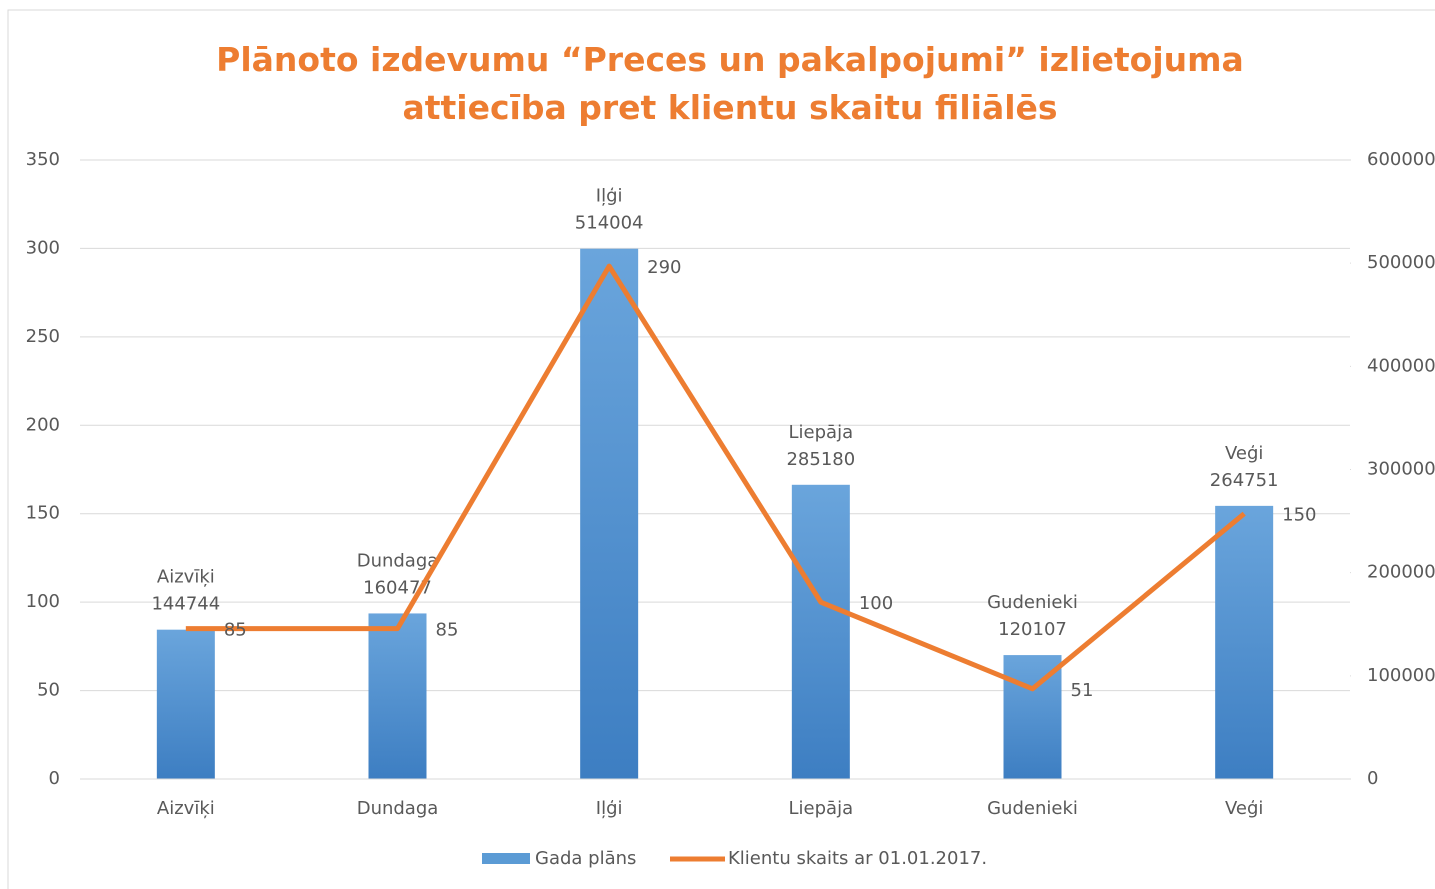 This screenshot has width=1435, height=889. I want to click on y-tick-label: 150, so click(43, 513).